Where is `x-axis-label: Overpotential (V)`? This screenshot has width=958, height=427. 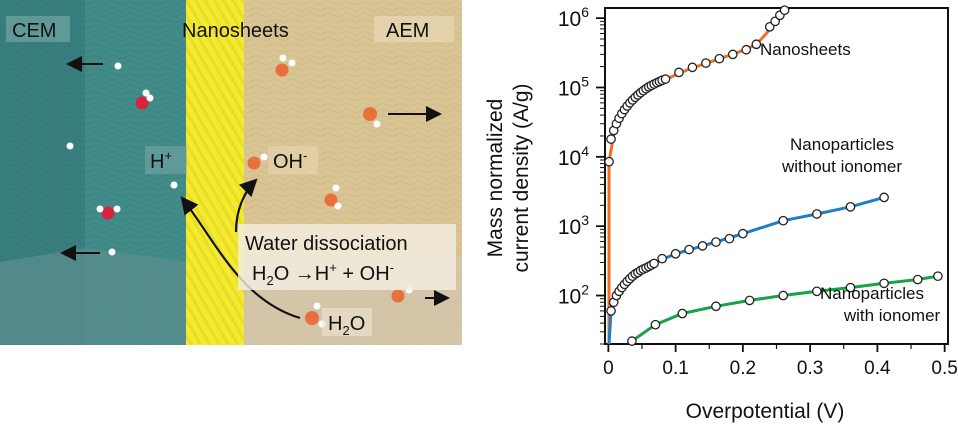
x-axis-label: Overpotential (V) is located at coordinates (765, 411).